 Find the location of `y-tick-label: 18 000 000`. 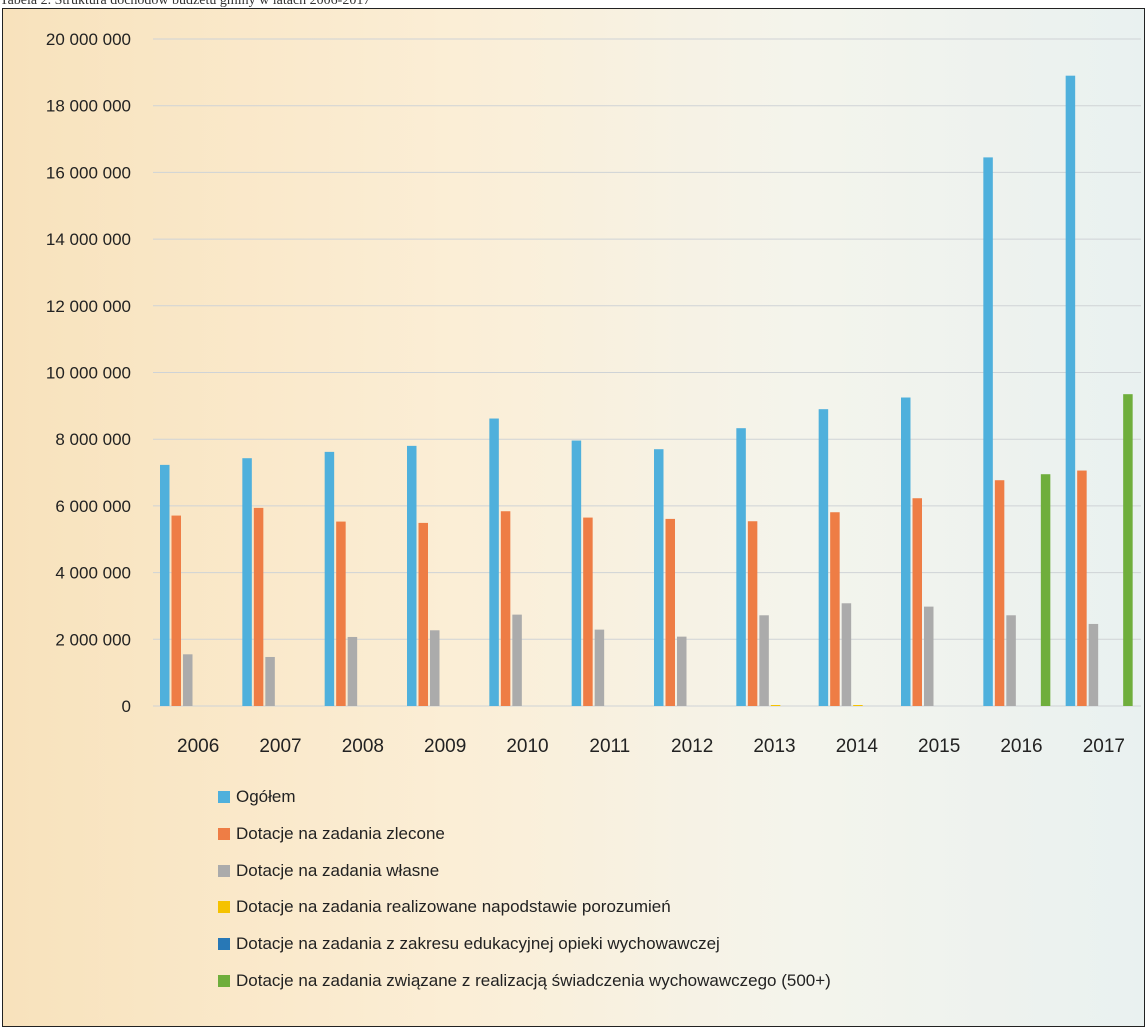

y-tick-label: 18 000 000 is located at coordinates (88, 106).